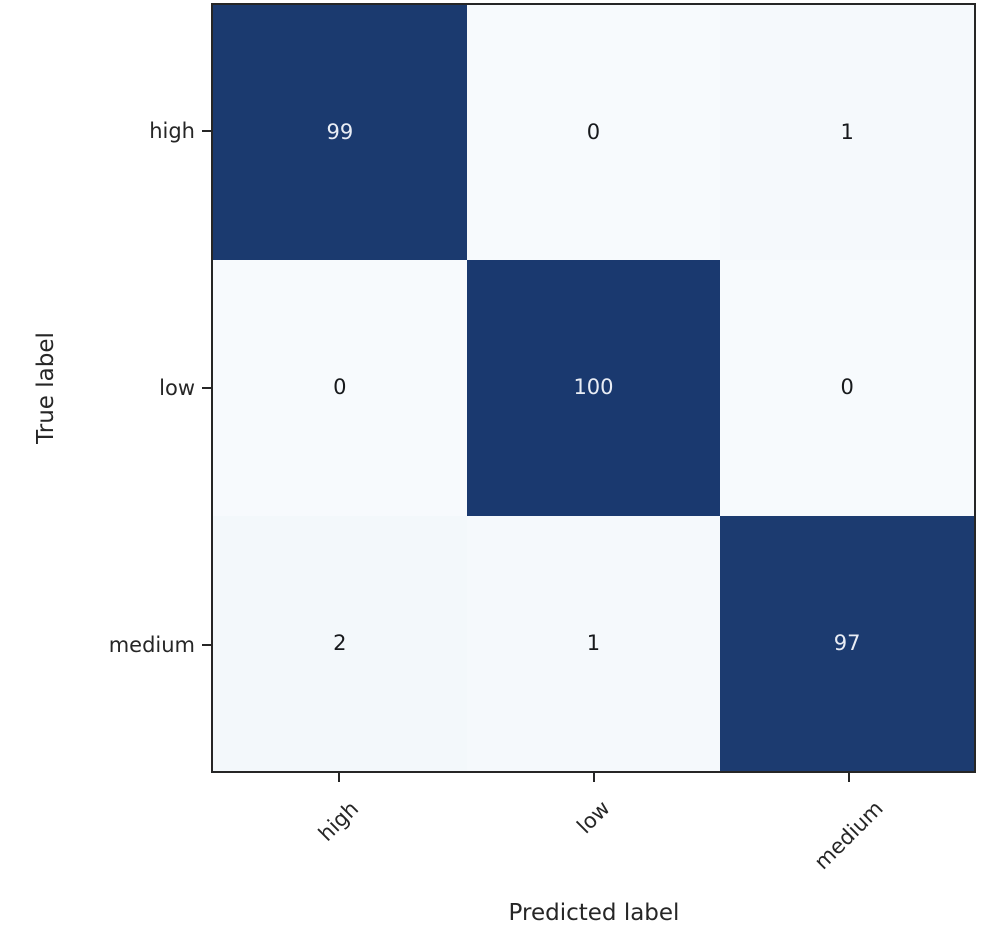 The image size is (1004, 948). What do you see at coordinates (848, 834) in the screenshot?
I see `x-tick-label: medium` at bounding box center [848, 834].